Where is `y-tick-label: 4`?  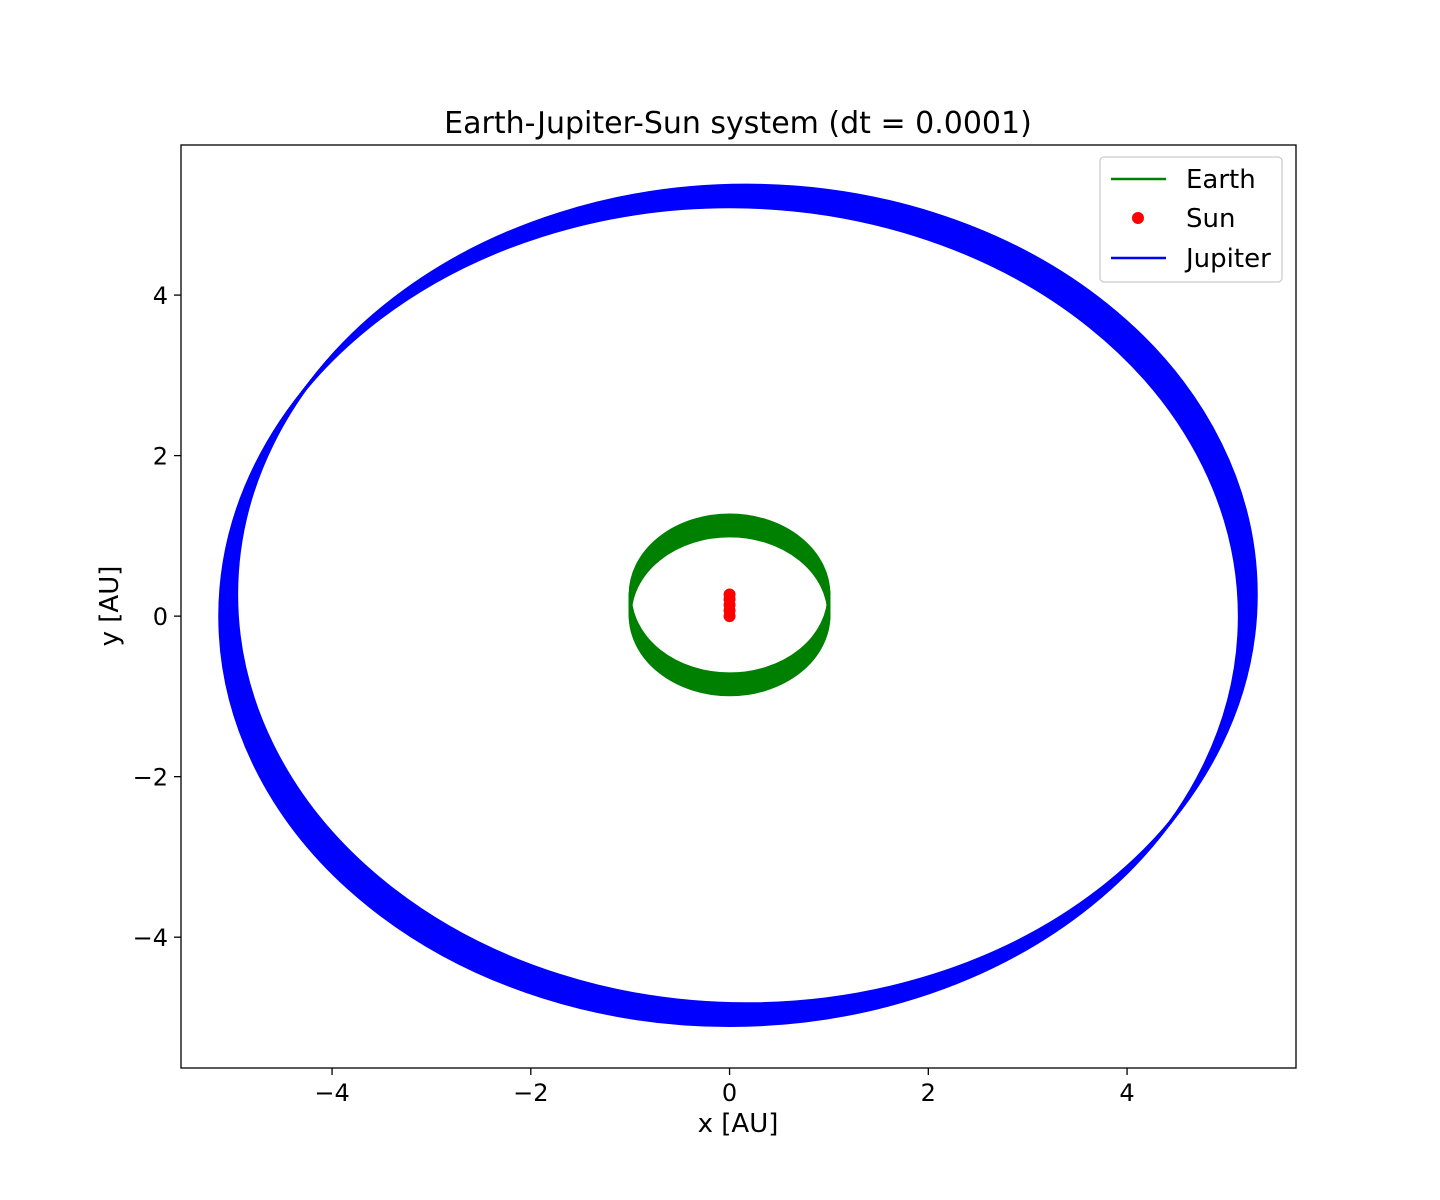 y-tick-label: 4 is located at coordinates (160, 296).